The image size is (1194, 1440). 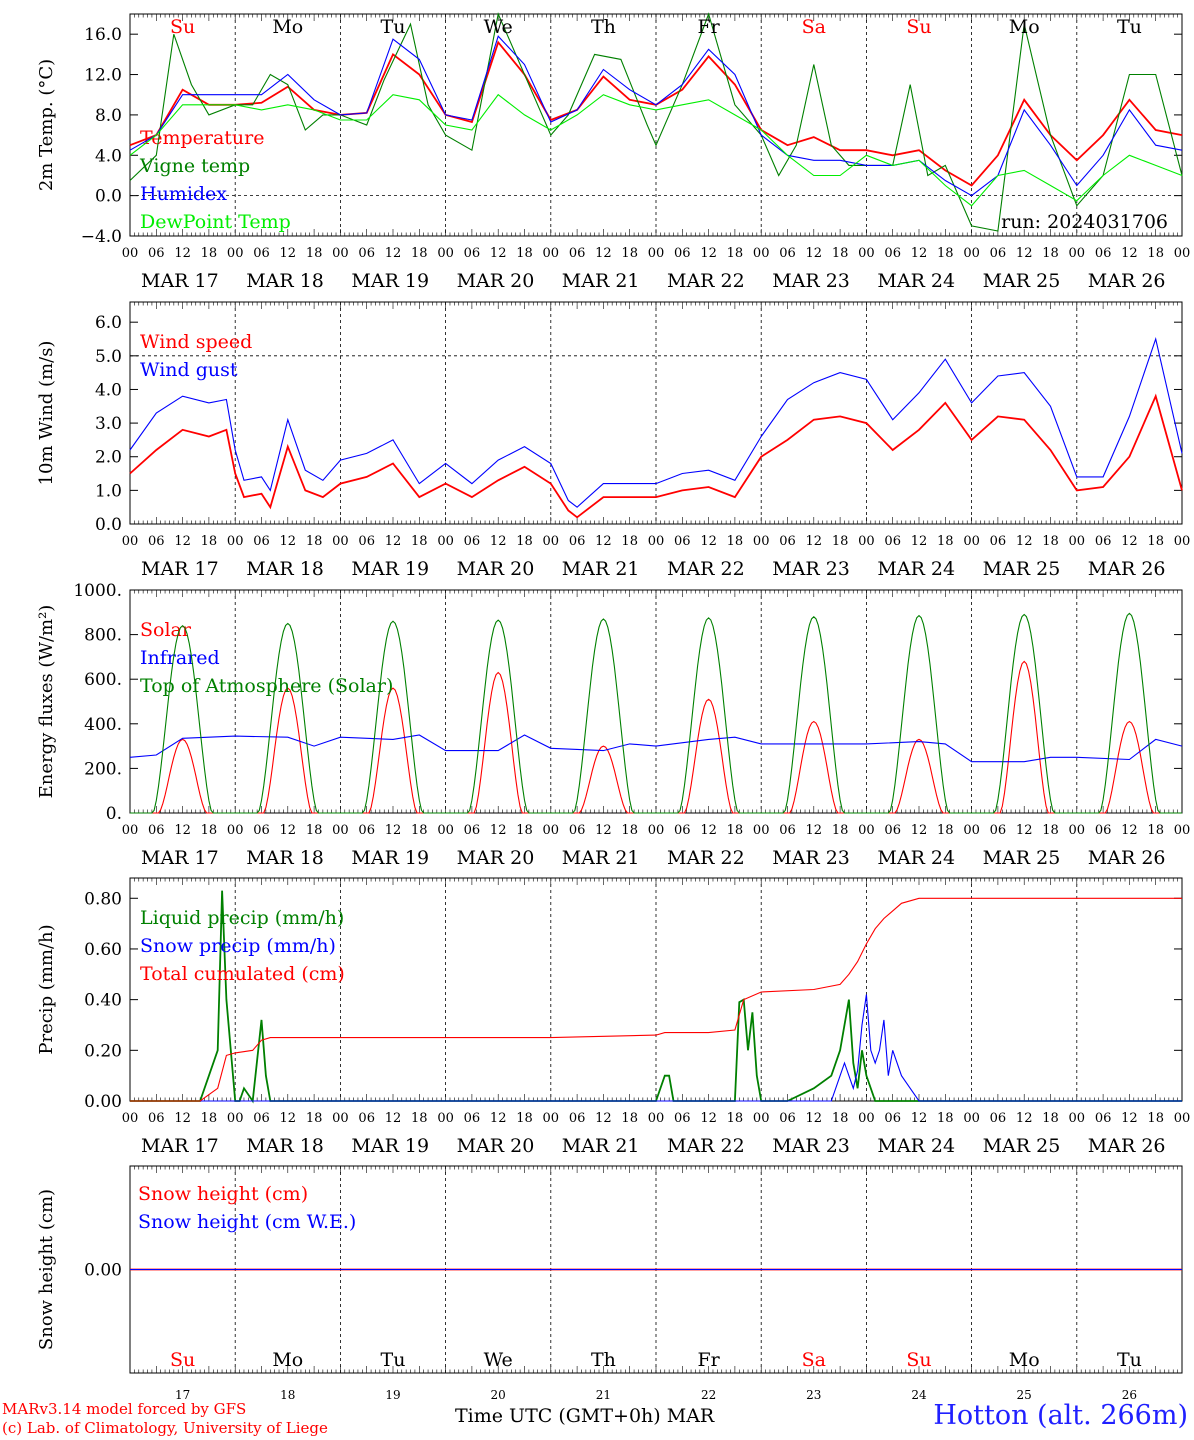 I want to click on top-day-name: We, so click(x=498, y=27).